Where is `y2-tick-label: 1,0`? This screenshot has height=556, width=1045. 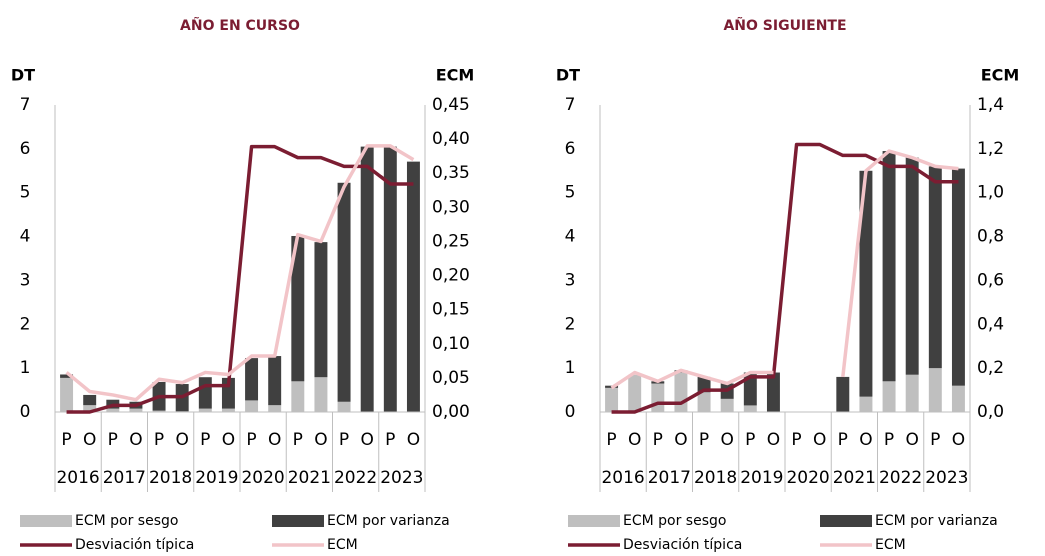
y2-tick-label: 1,0 is located at coordinates (990, 193).